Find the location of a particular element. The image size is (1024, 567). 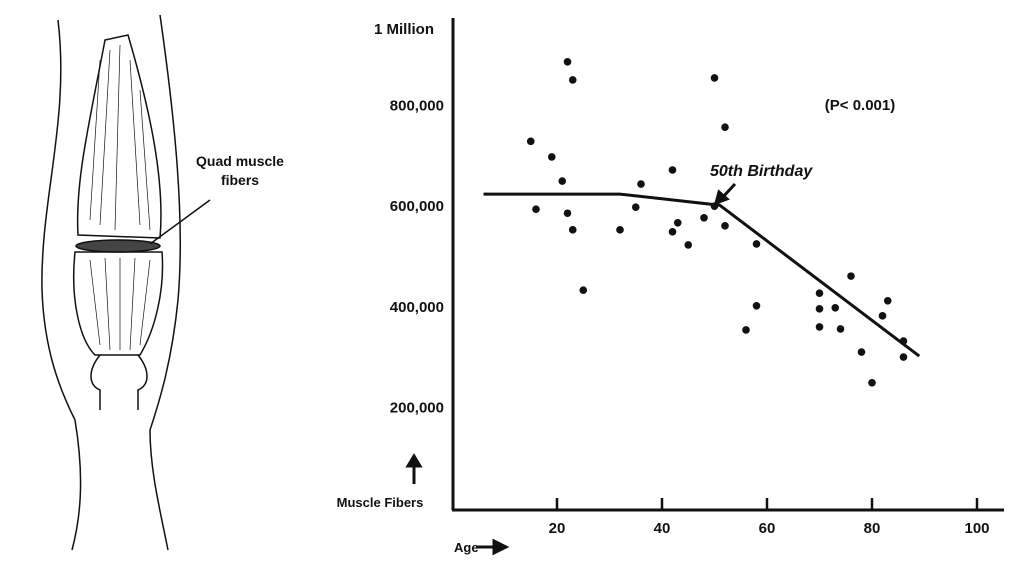

muscle-fiber-lines is located at coordinates (120, 197).